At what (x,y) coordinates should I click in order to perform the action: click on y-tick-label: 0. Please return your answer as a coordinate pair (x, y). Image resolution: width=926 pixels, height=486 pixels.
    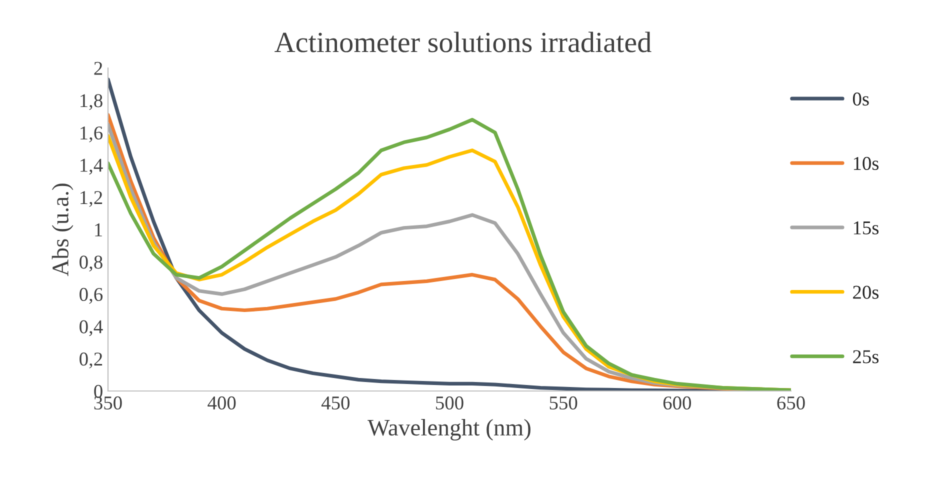
    Looking at the image, I should click on (98, 391).